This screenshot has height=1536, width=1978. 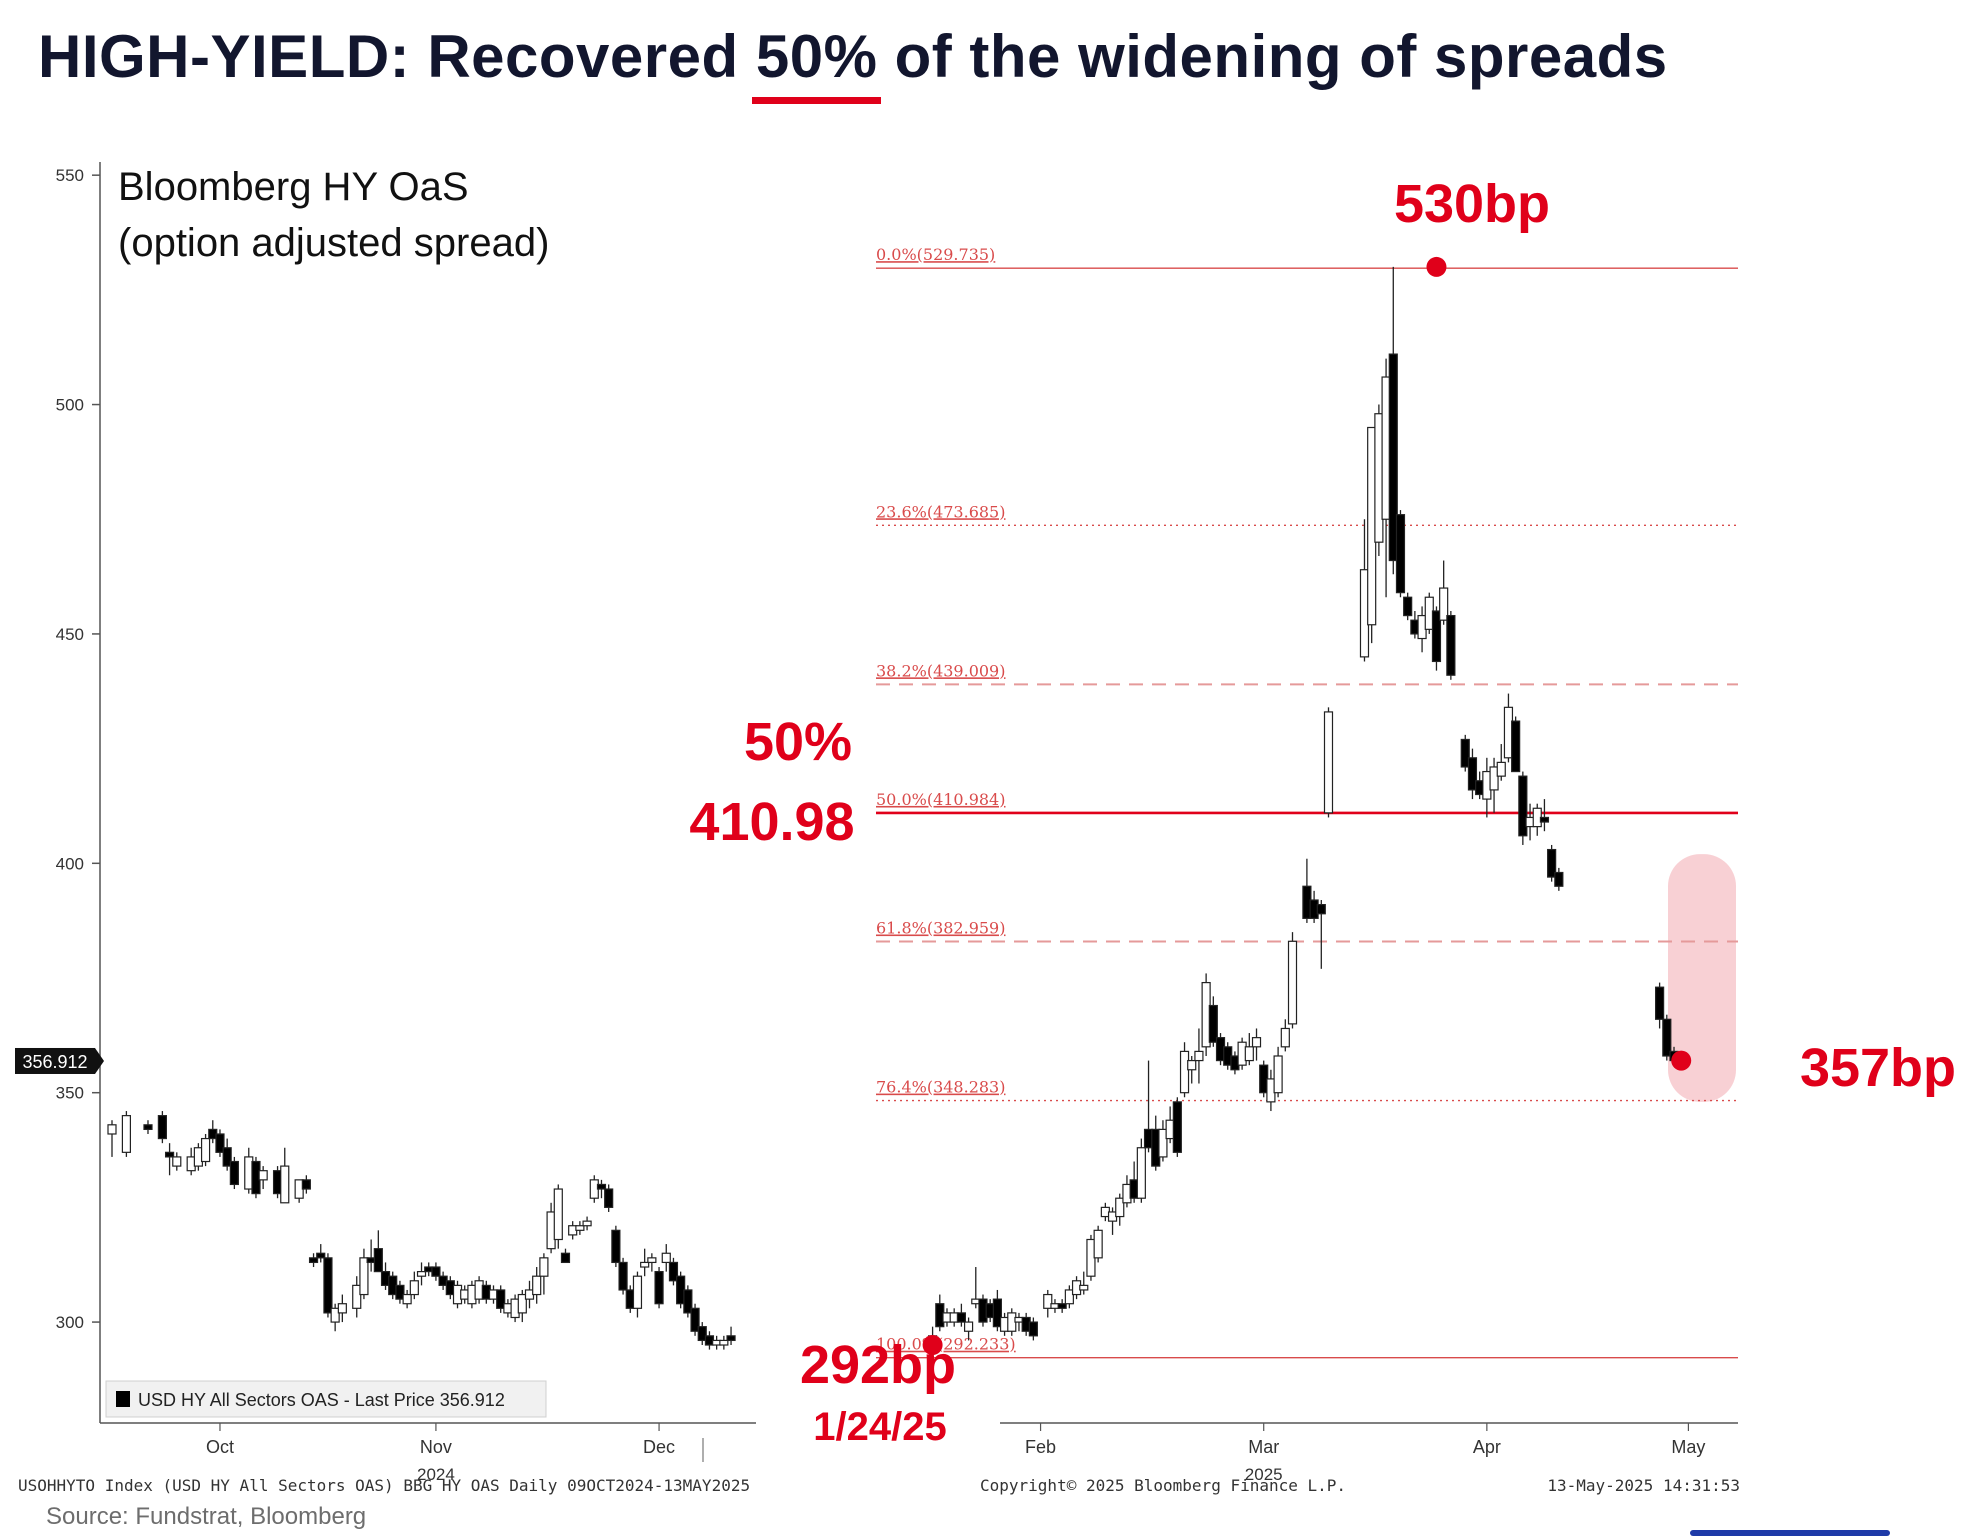 What do you see at coordinates (816, 56) in the screenshot?
I see `title-emphasis: 50%` at bounding box center [816, 56].